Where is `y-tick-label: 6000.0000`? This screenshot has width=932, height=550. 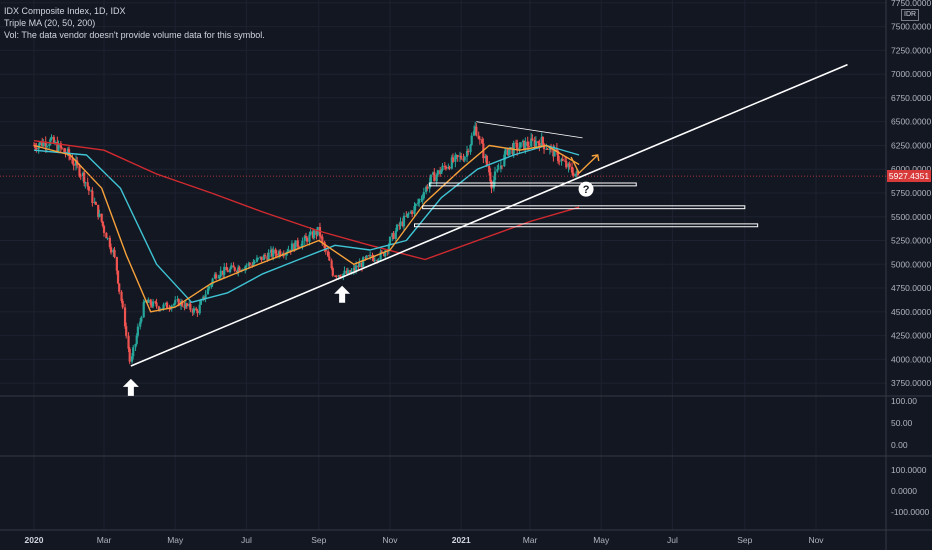
y-tick-label: 6000.0000 is located at coordinates (911, 169).